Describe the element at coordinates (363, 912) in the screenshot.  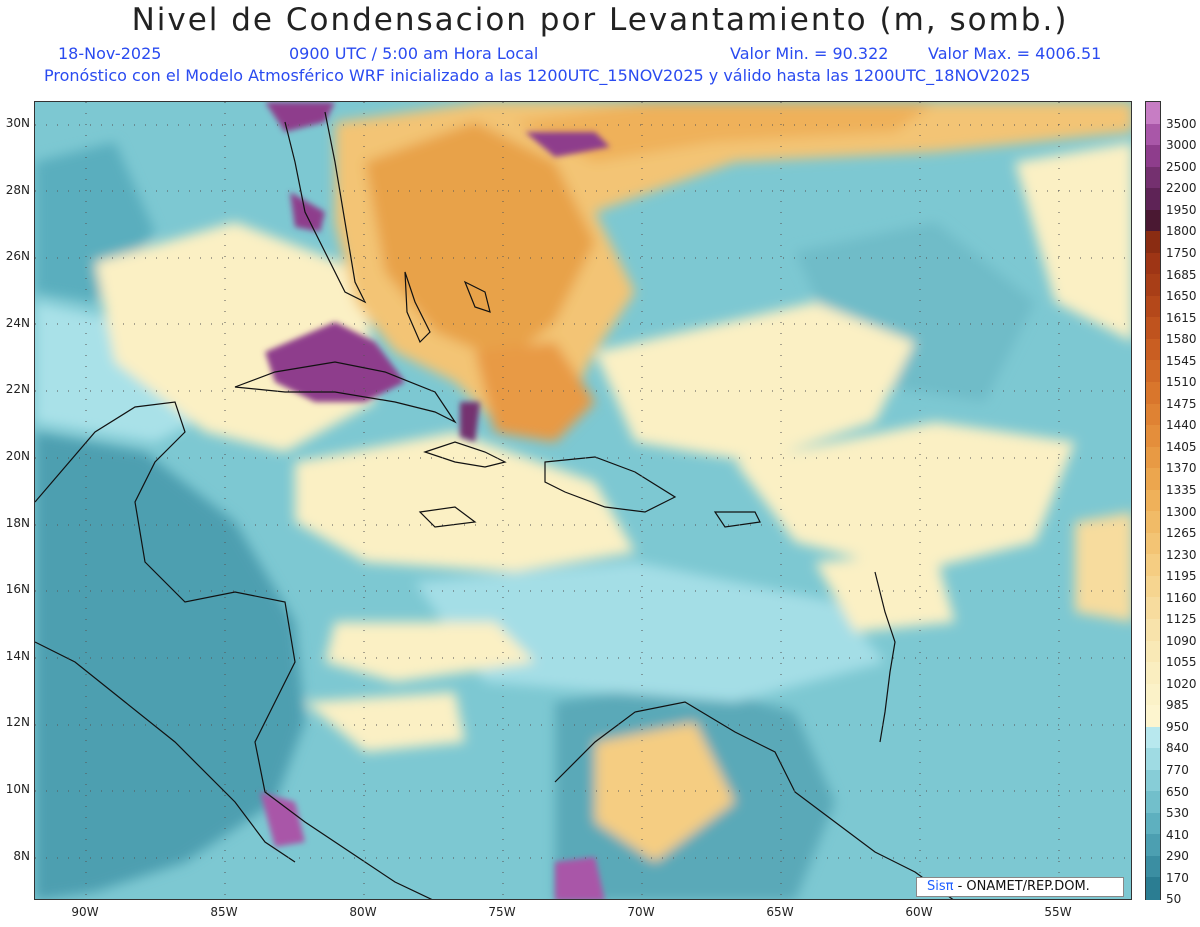
I see `lon-label: 80W` at that location.